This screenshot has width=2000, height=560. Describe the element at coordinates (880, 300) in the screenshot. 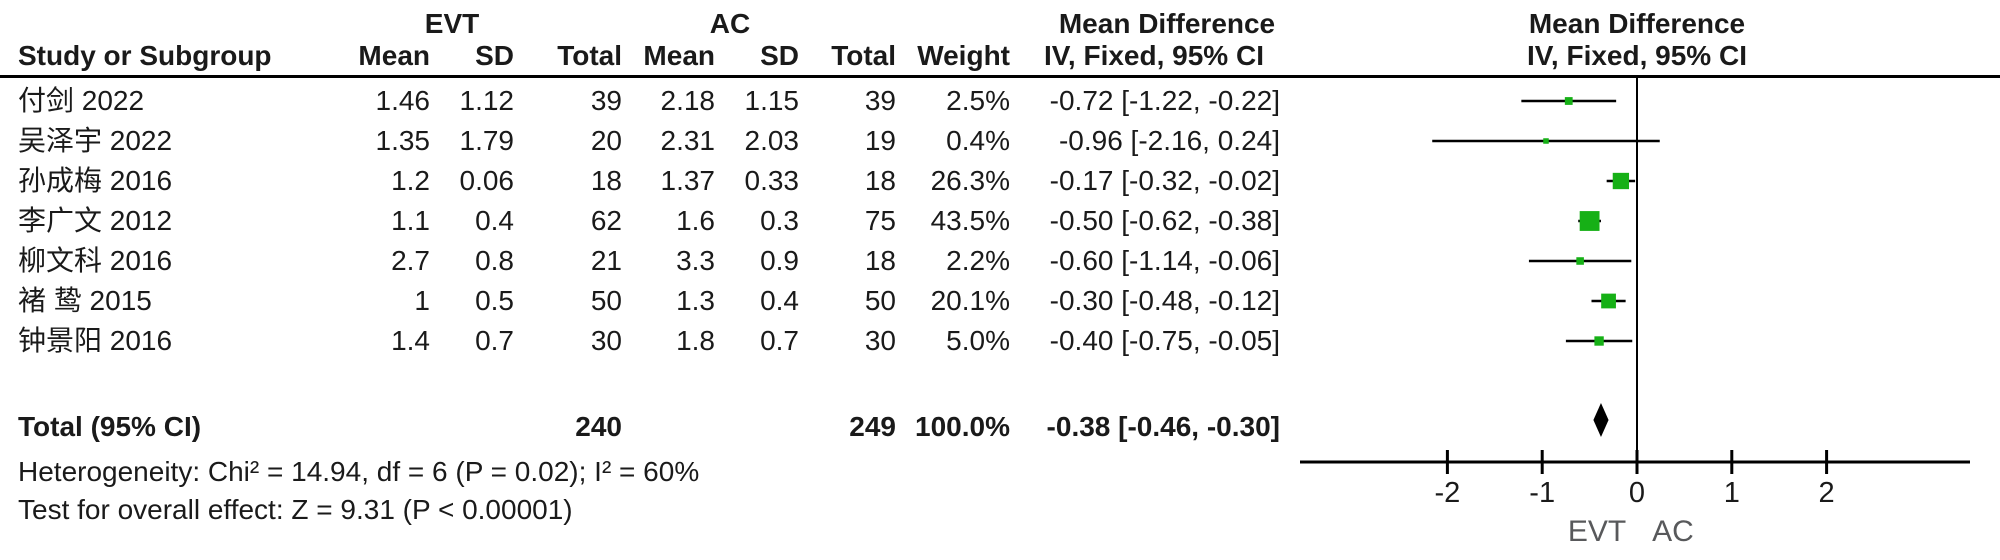

I see `cell-ac-total: 50` at that location.